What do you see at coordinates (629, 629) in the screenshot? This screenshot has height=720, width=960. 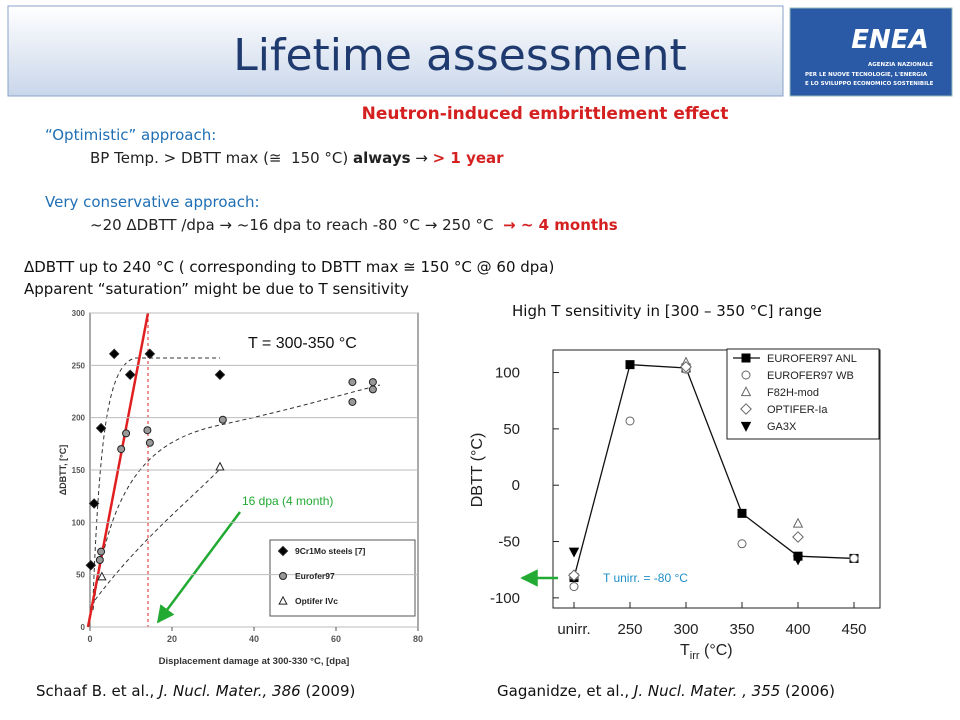 I see `x-tick-label: 250` at bounding box center [629, 629].